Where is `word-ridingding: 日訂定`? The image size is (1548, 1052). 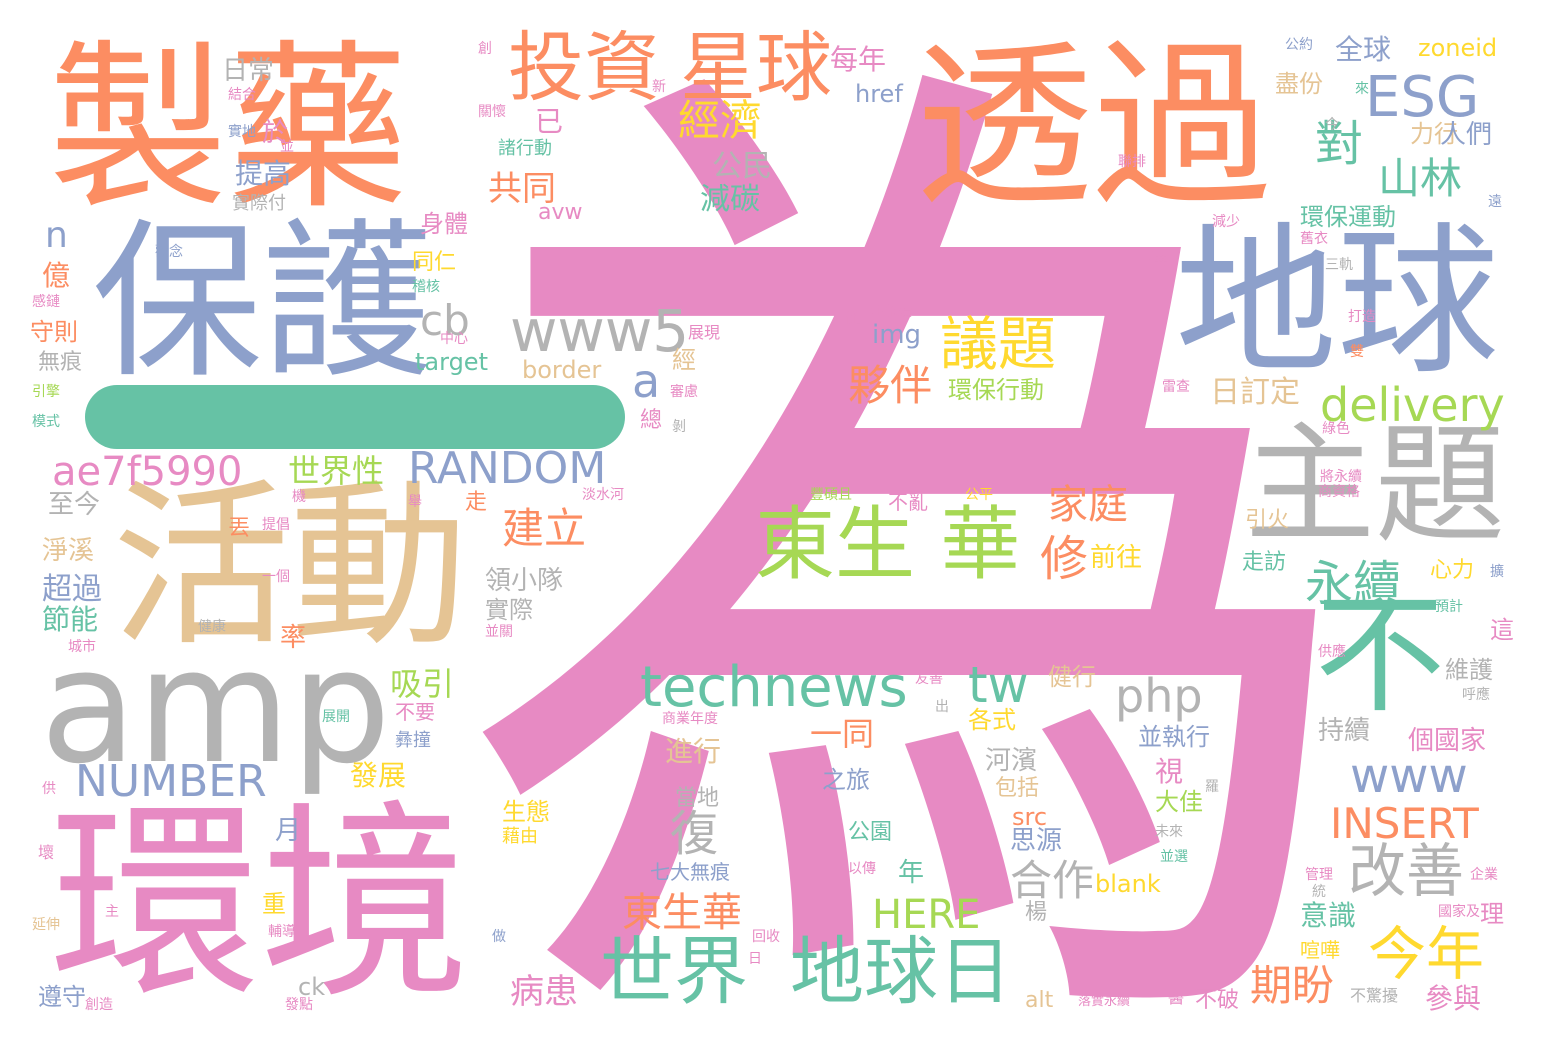
word-ridingding: 日訂定 is located at coordinates (1255, 392).